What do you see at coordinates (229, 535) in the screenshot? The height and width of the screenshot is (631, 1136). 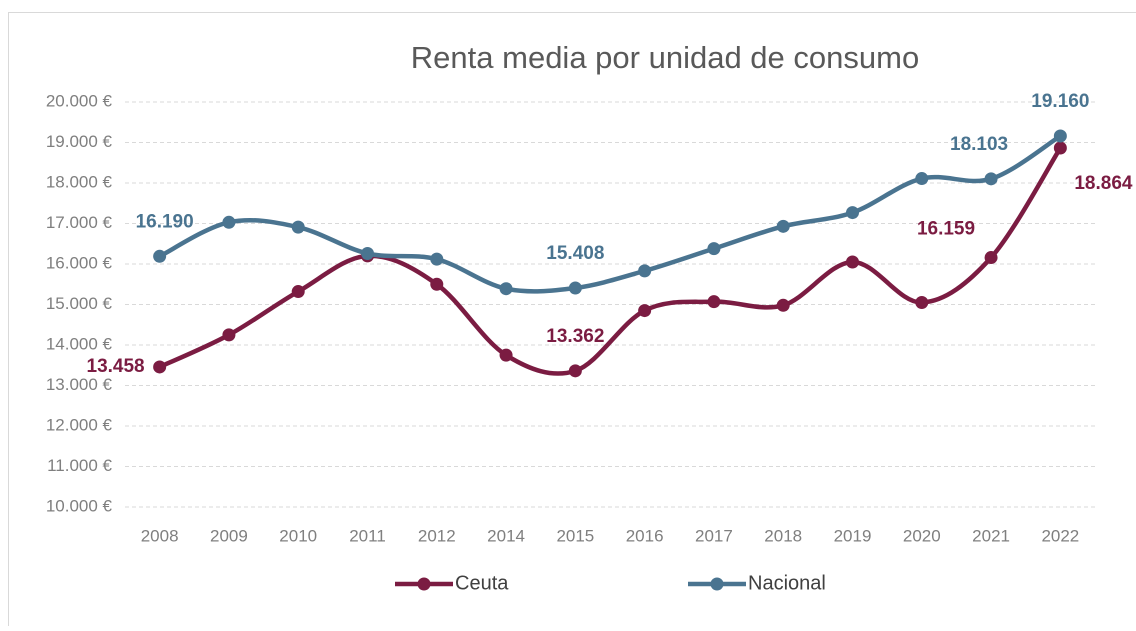 I see `x-tick-label: 2009` at bounding box center [229, 535].